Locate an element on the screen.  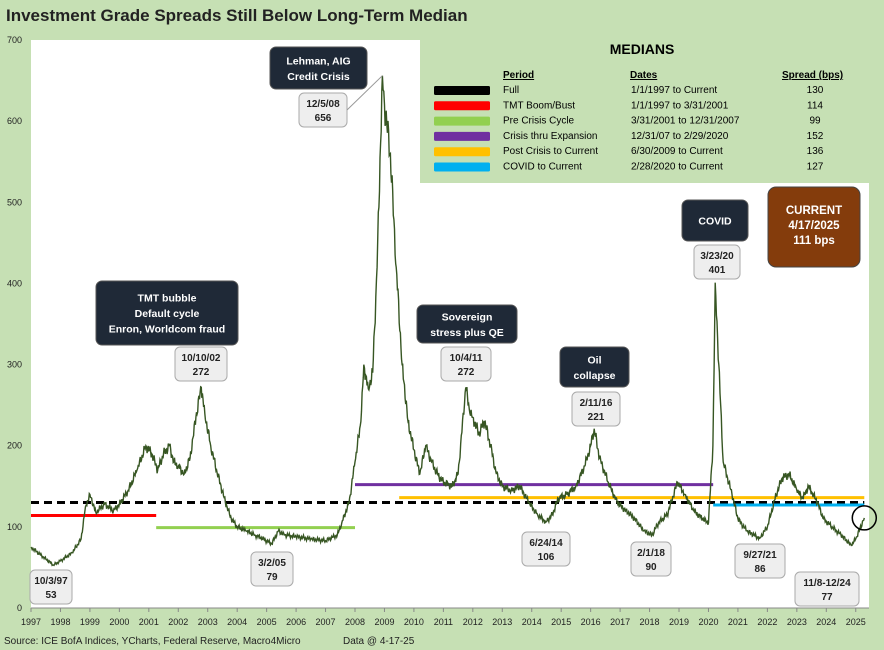
median-spread: 136 is located at coordinates (815, 151).